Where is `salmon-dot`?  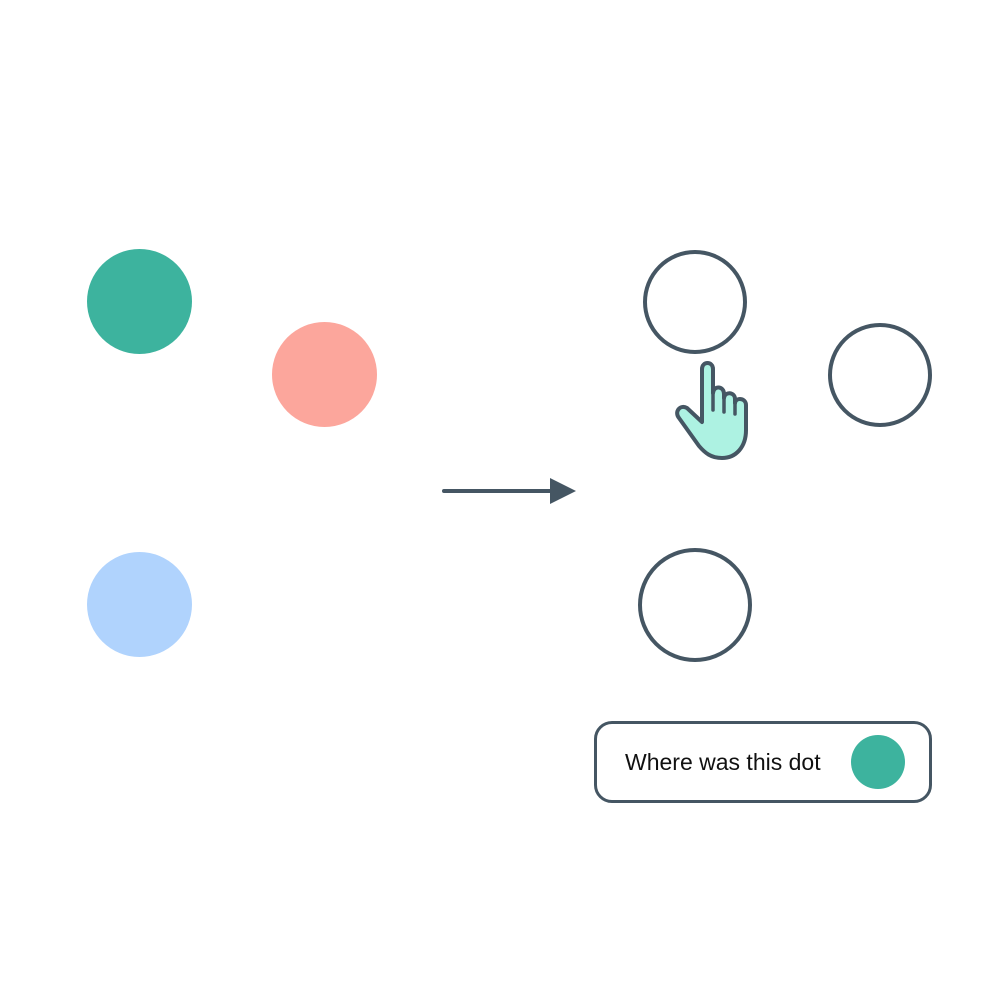
salmon-dot is located at coordinates (324, 374).